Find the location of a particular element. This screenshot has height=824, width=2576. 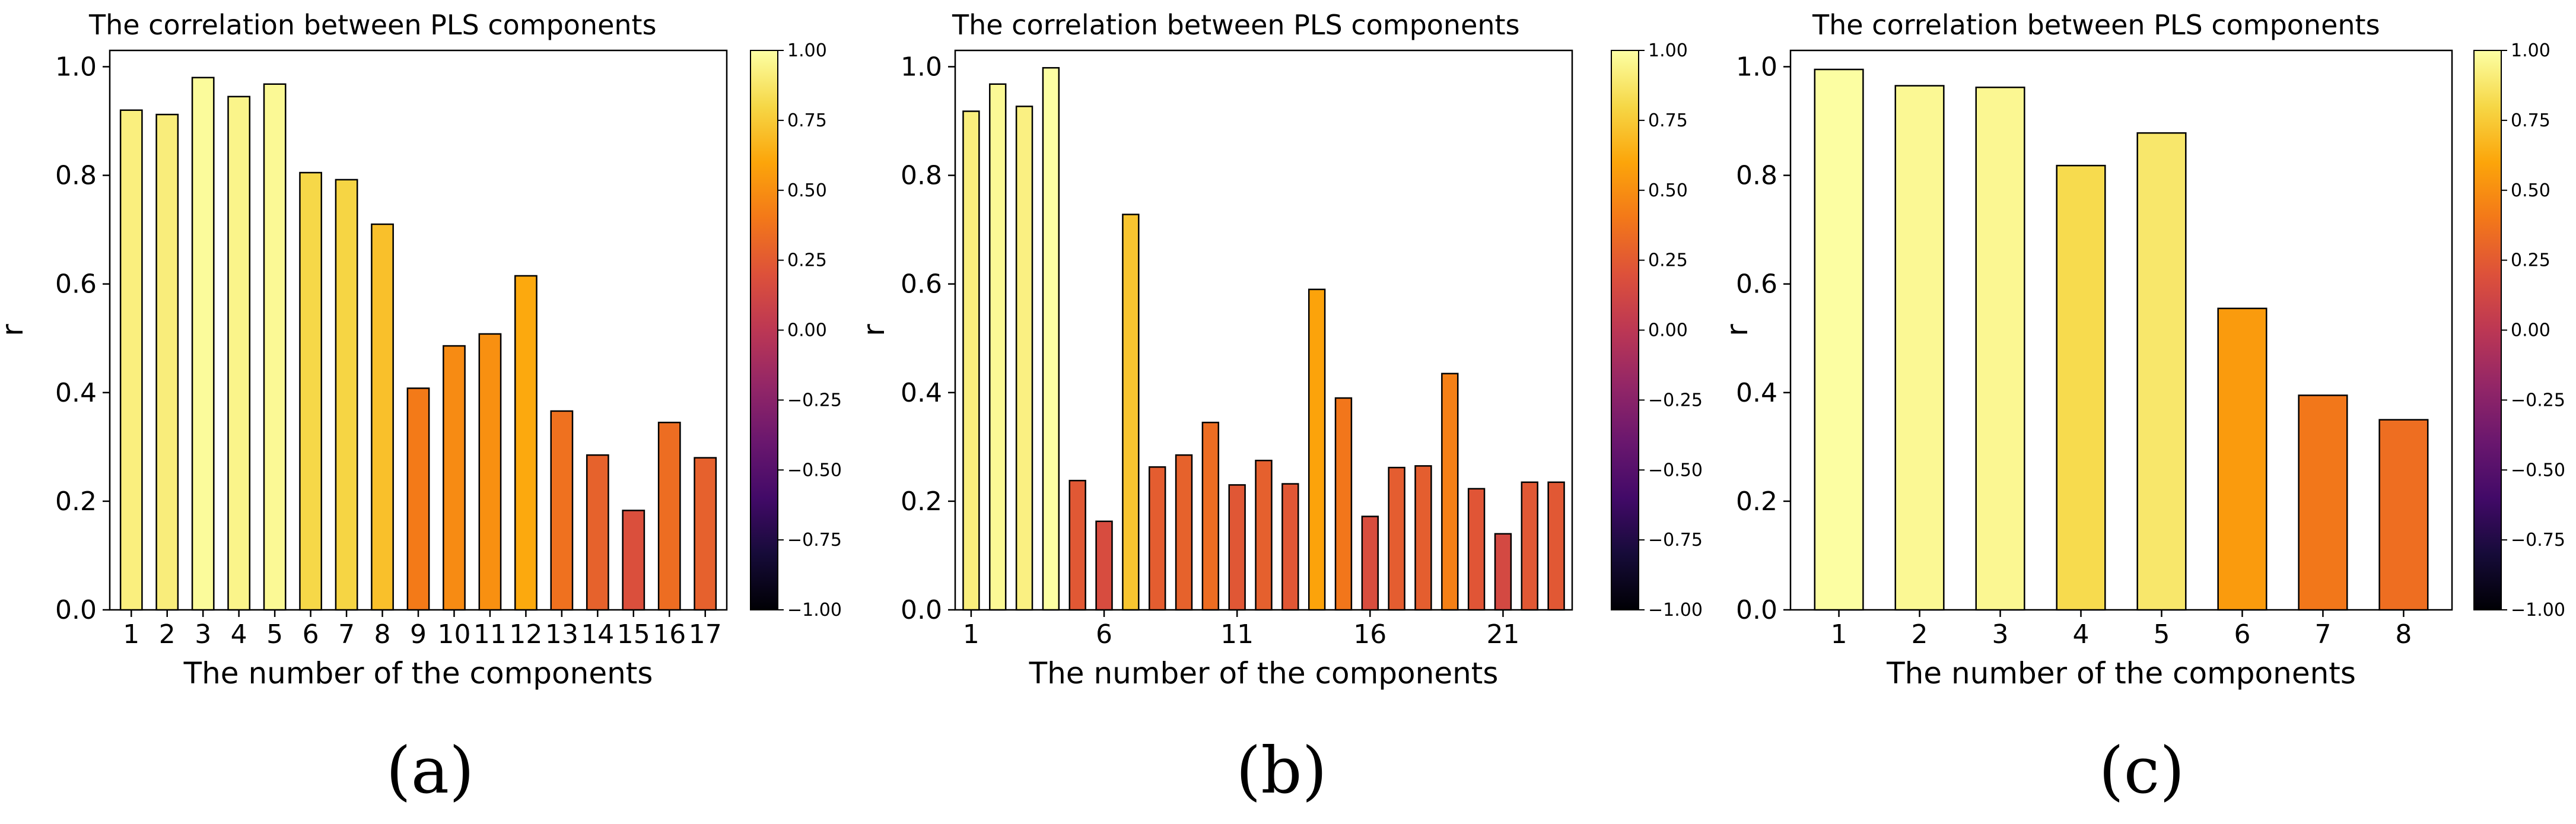

panel-label: (c) is located at coordinates (2142, 771).